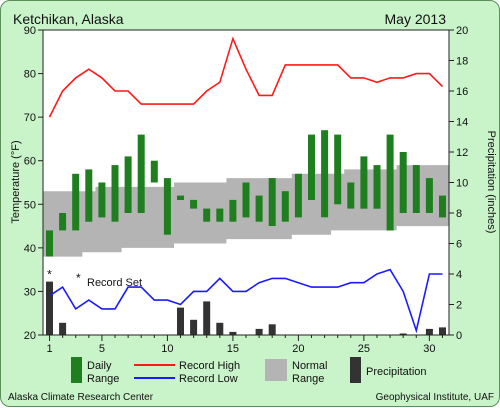 Image resolution: width=500 pixels, height=408 pixels. I want to click on y-tick-label-80: 80, so click(30, 75).